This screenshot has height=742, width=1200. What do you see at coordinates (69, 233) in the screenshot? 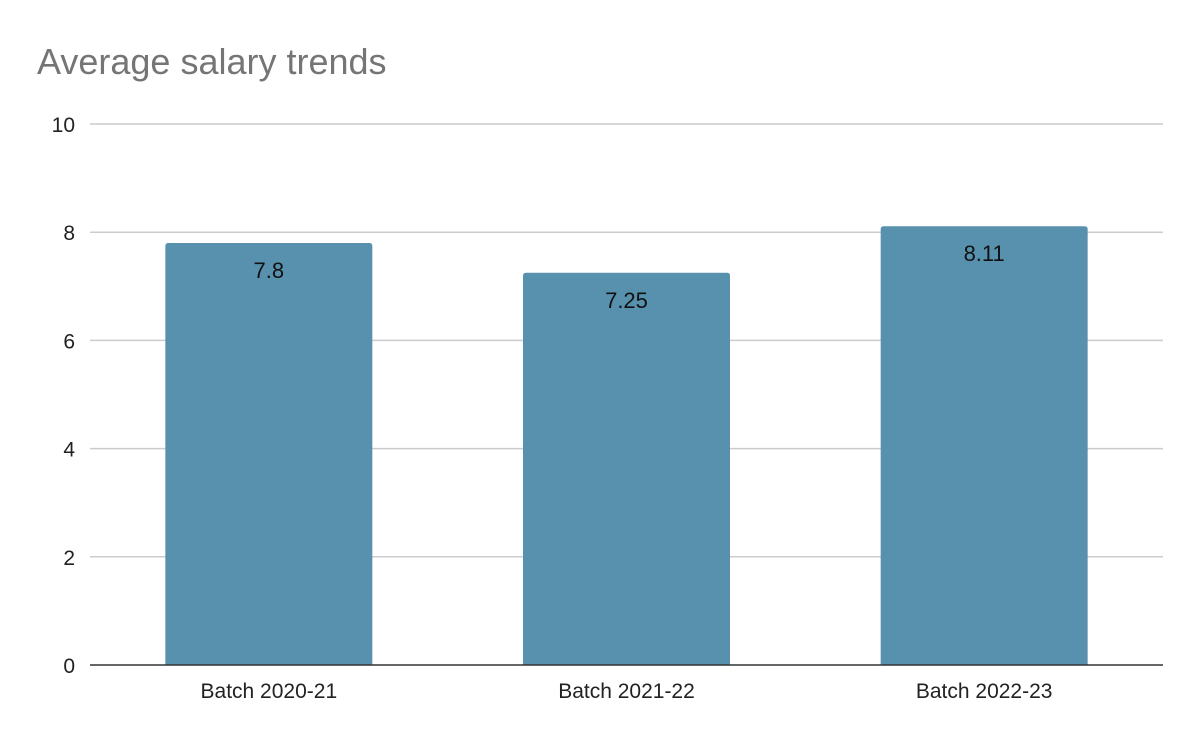
I see `y-tick-label: 8` at bounding box center [69, 233].